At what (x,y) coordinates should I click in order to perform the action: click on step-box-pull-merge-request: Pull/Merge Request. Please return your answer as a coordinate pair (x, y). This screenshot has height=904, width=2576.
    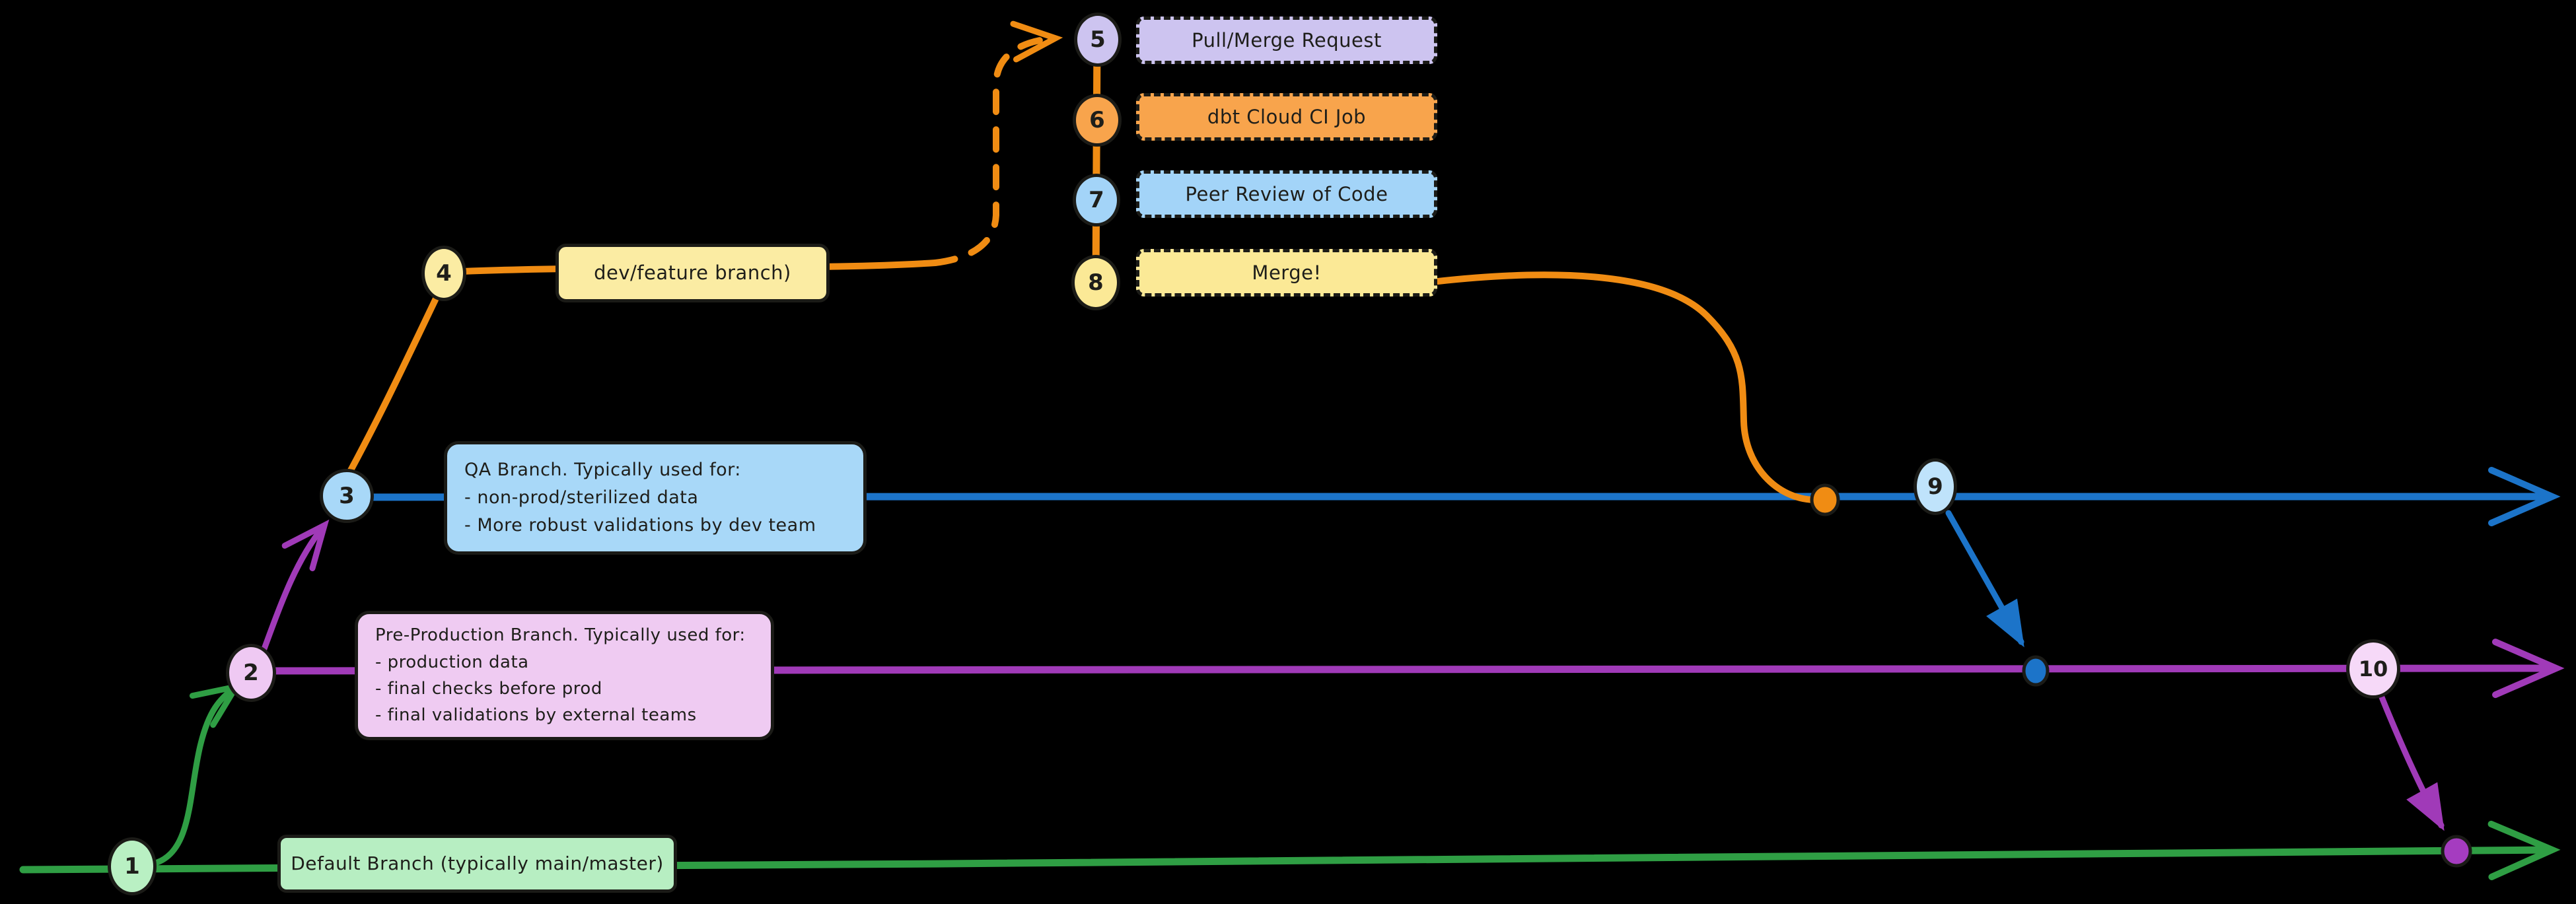
    Looking at the image, I should click on (1286, 40).